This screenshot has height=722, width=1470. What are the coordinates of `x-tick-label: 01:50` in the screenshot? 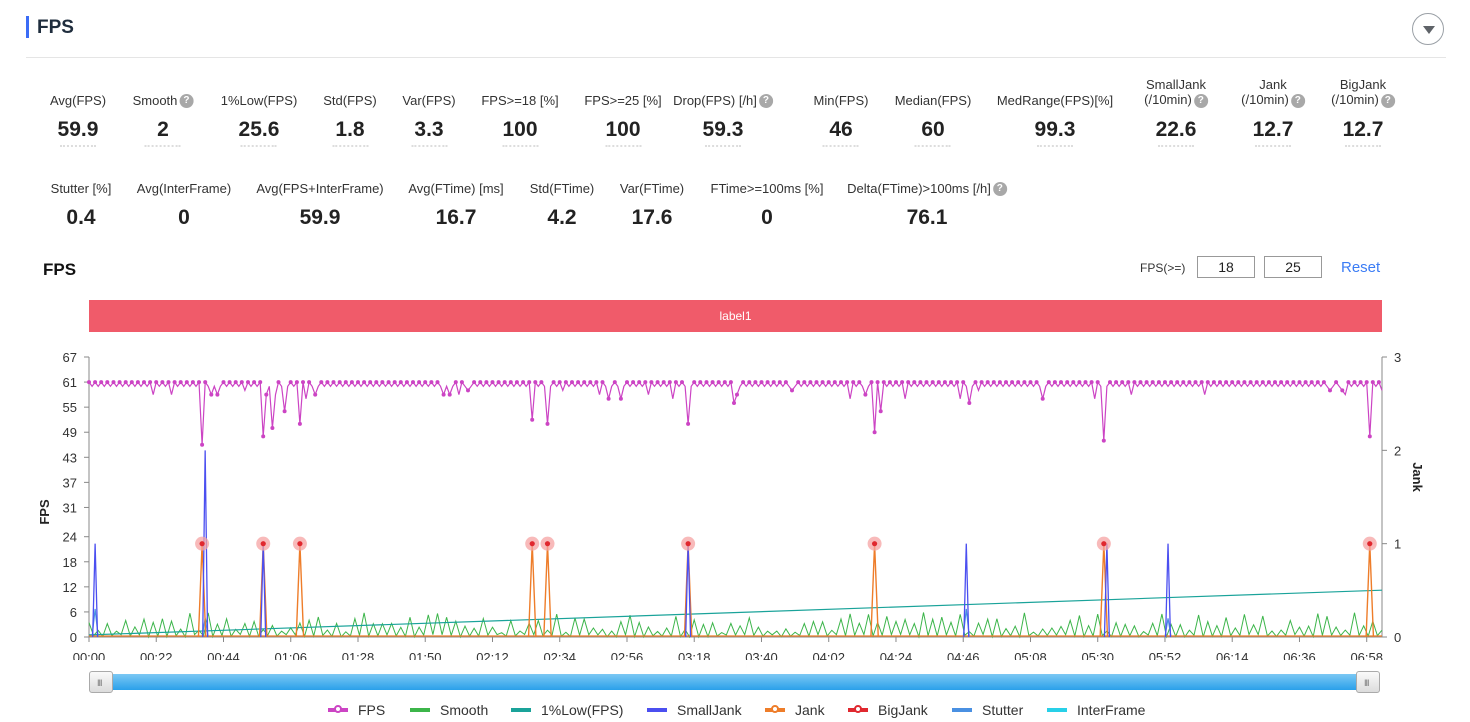 It's located at (425, 655).